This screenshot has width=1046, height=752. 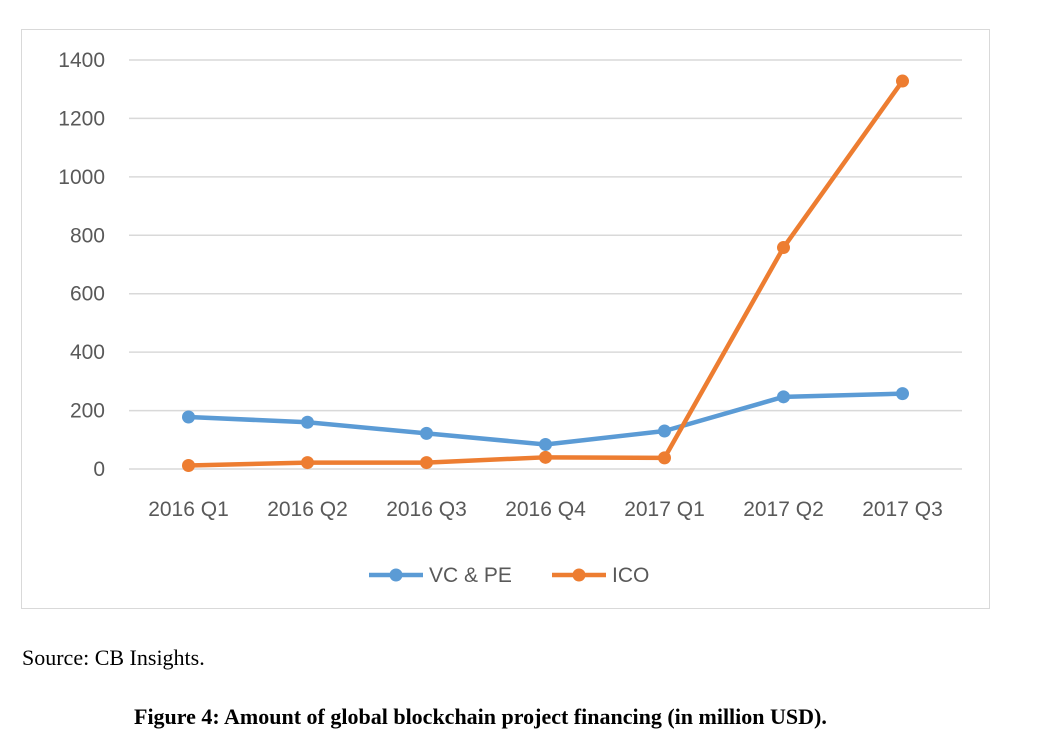 What do you see at coordinates (470, 575) in the screenshot?
I see `legend-label: VC & PE` at bounding box center [470, 575].